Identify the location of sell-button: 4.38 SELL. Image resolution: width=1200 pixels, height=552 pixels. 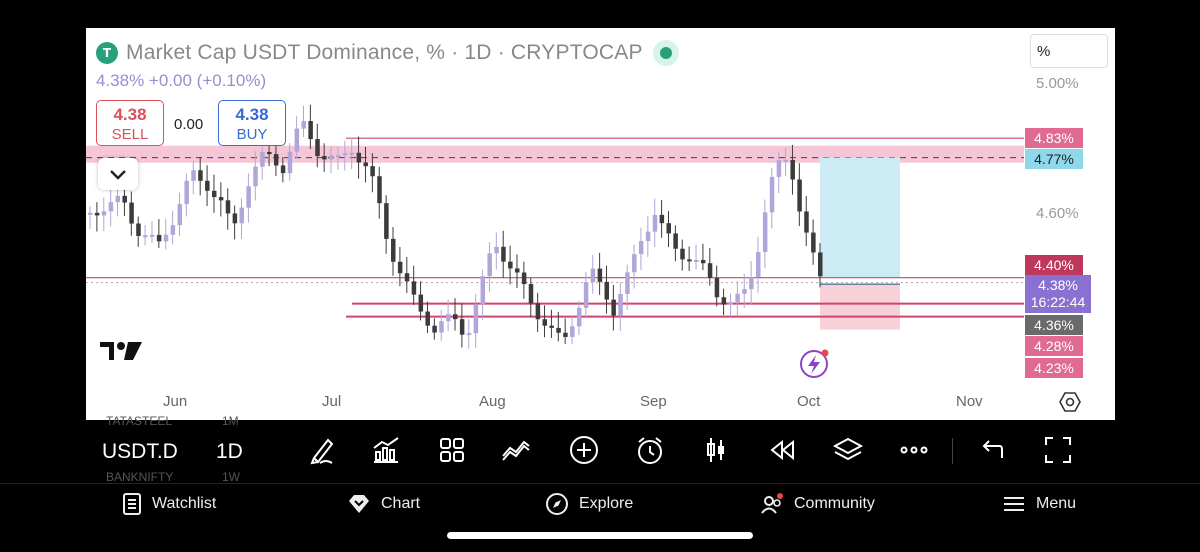
(130, 123).